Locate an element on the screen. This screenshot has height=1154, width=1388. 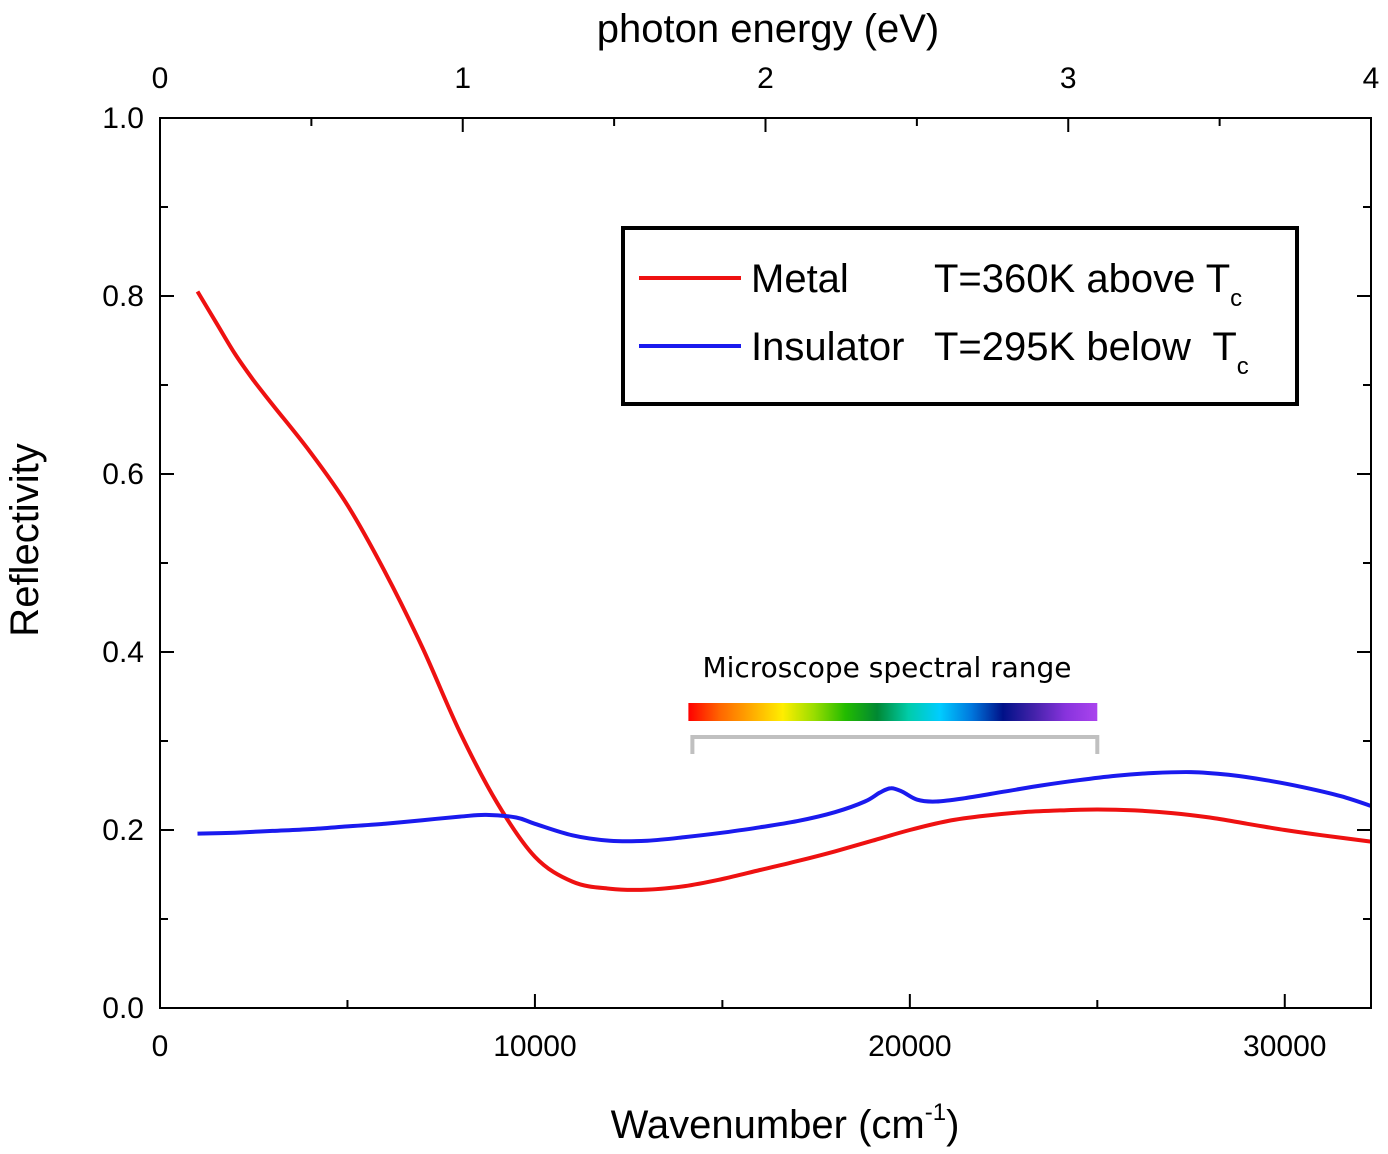
x-tick-label: 10000 is located at coordinates (534, 1046).